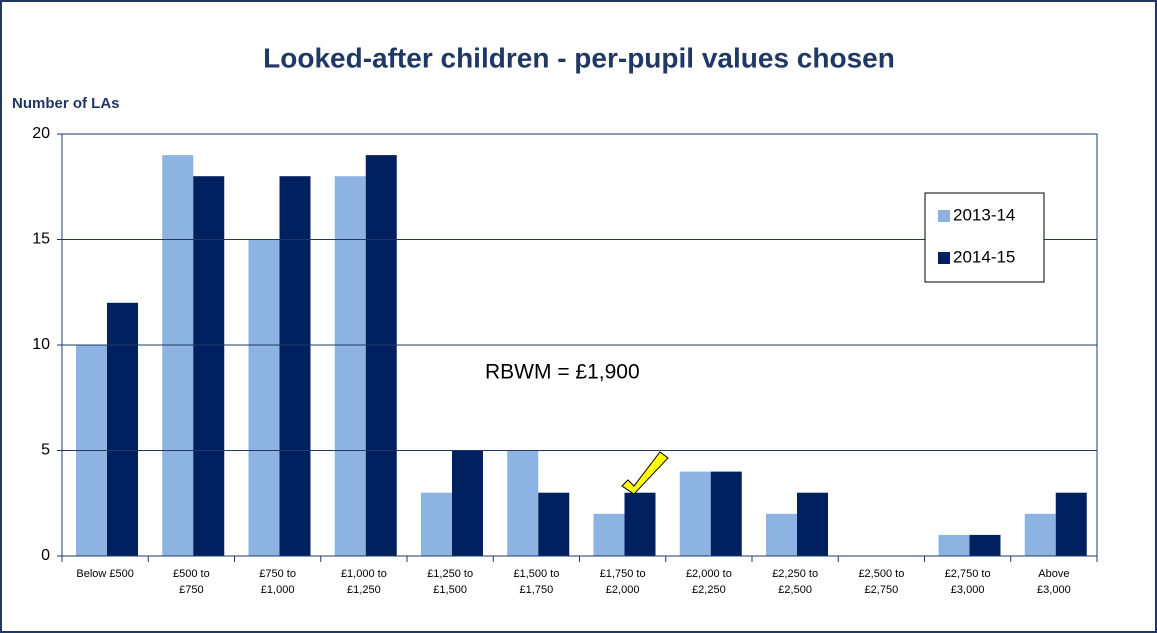 This screenshot has width=1157, height=633. I want to click on x-tick-label: £1,000 to £1,250, so click(363, 582).